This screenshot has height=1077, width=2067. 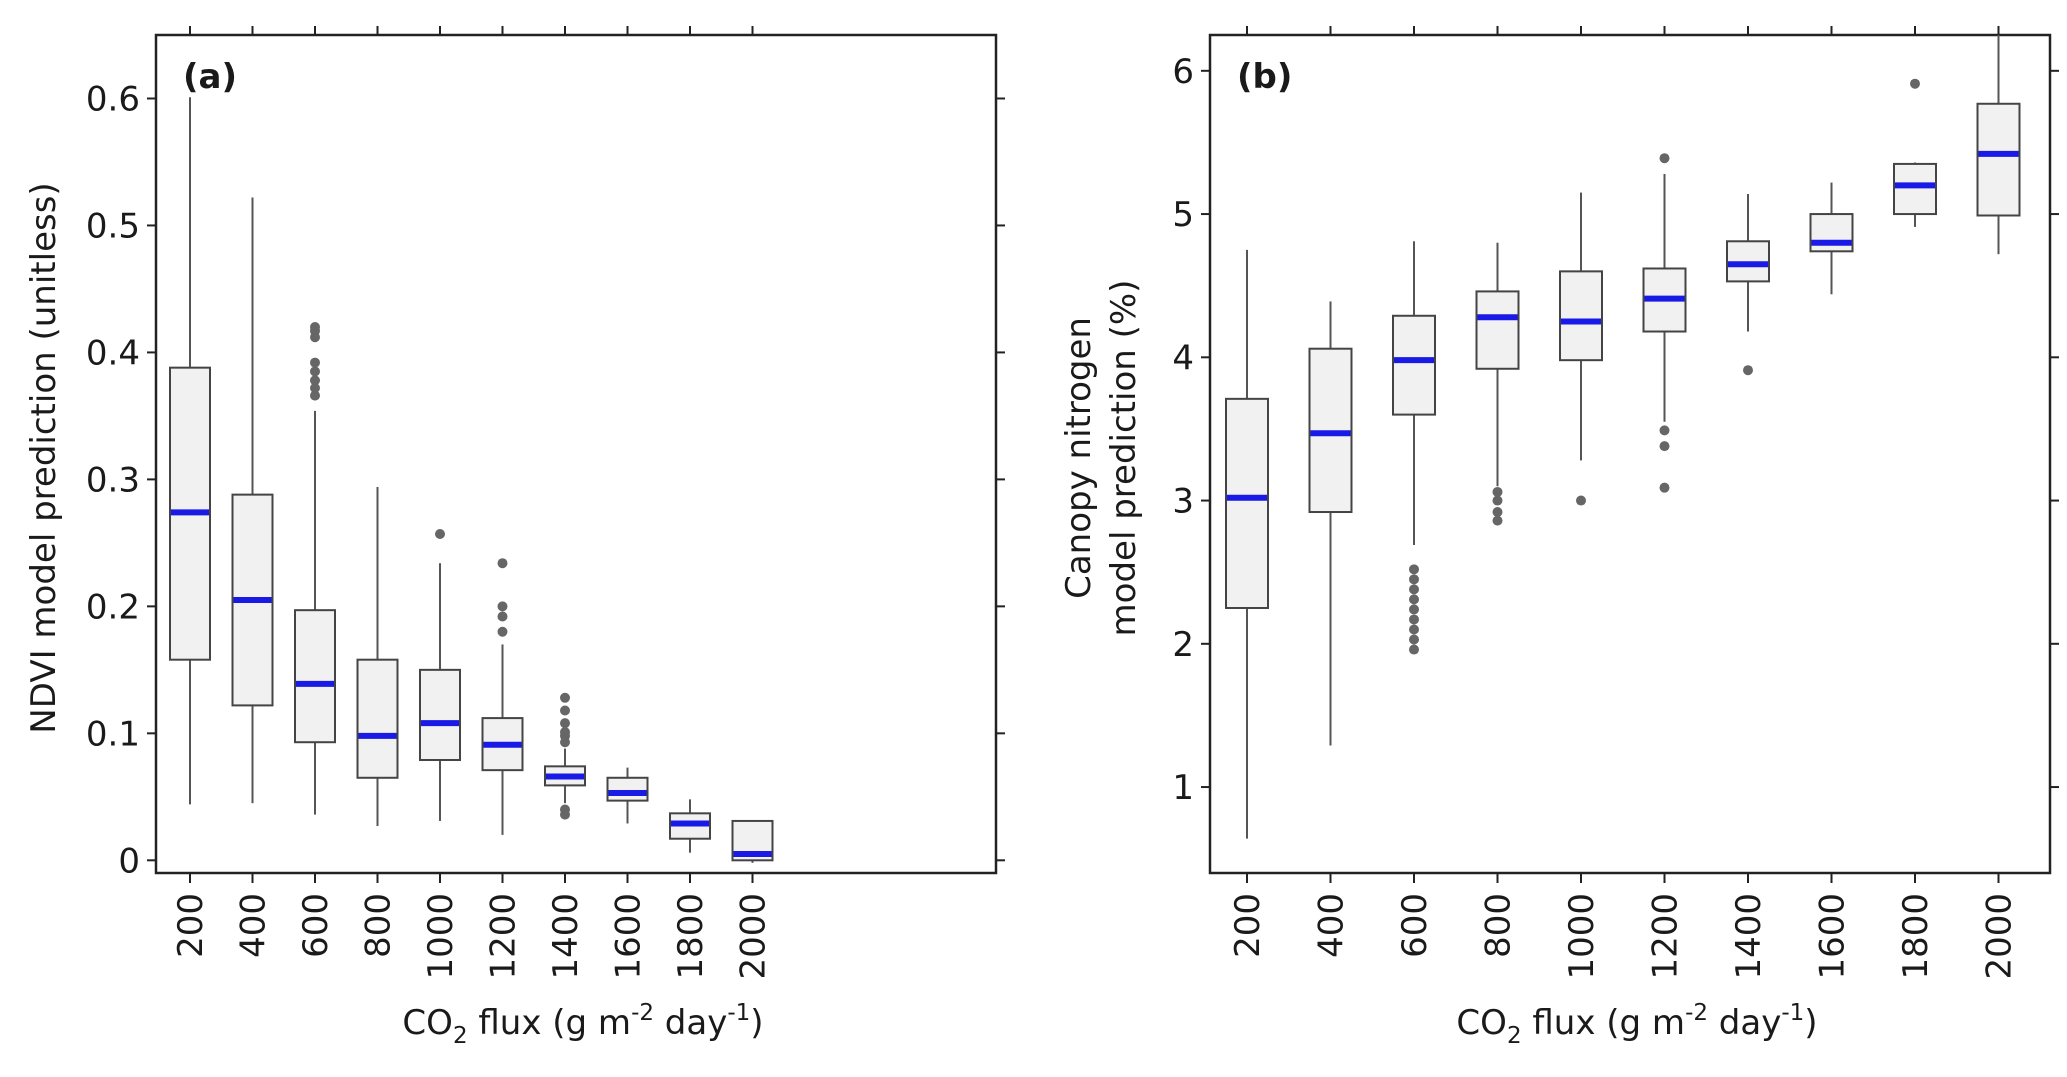 What do you see at coordinates (1183, 72) in the screenshot?
I see `y-tick-label: 6` at bounding box center [1183, 72].